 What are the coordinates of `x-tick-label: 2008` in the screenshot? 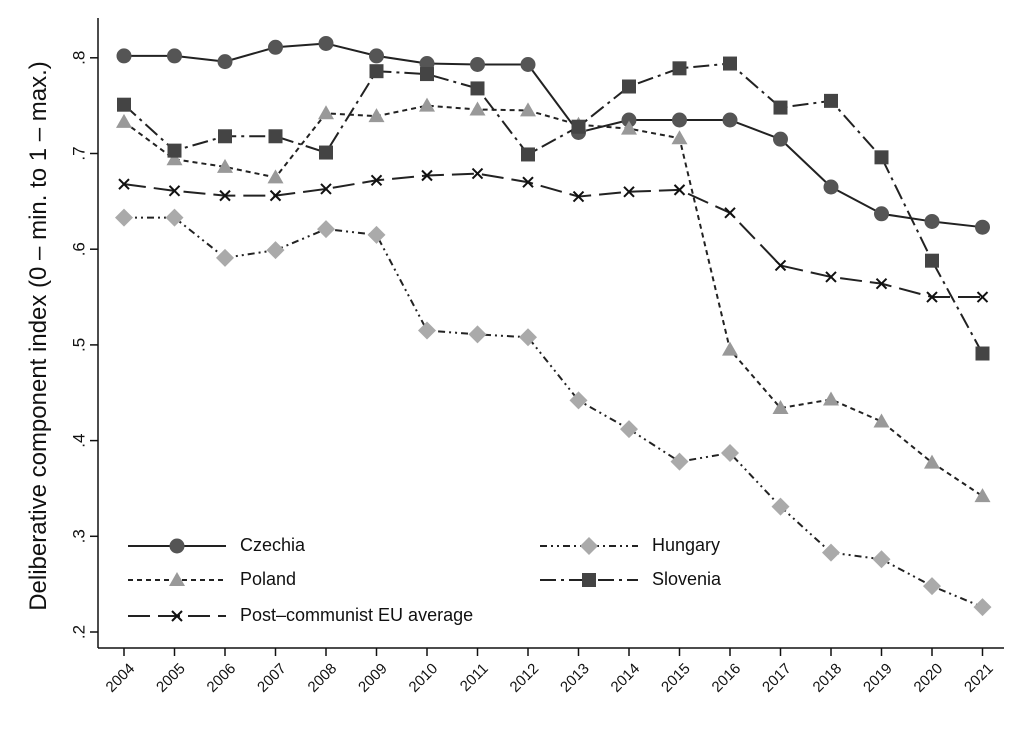 It's located at (323, 678).